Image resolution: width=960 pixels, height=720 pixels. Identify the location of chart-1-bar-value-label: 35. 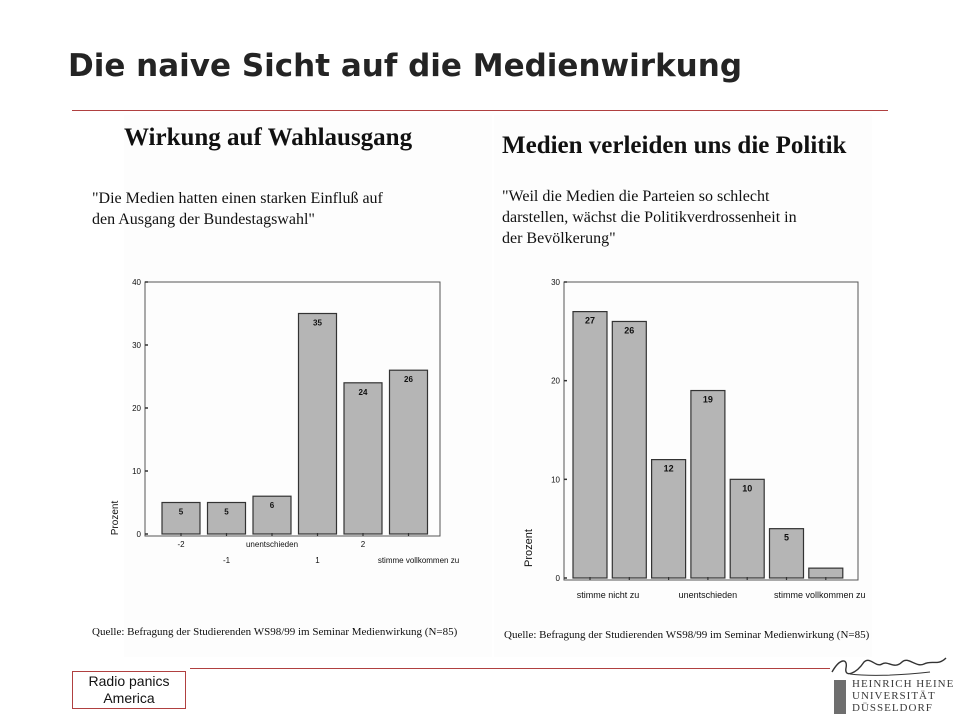
(317, 323).